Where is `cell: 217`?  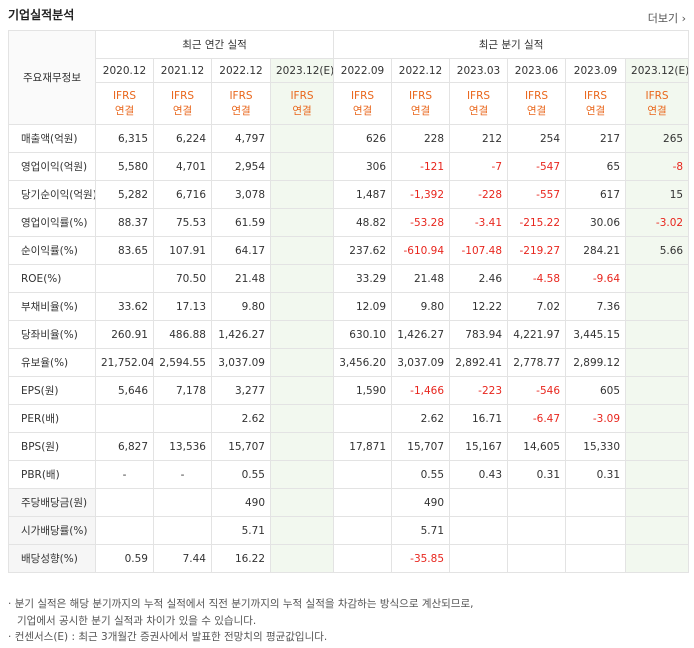
cell: 217 is located at coordinates (596, 138).